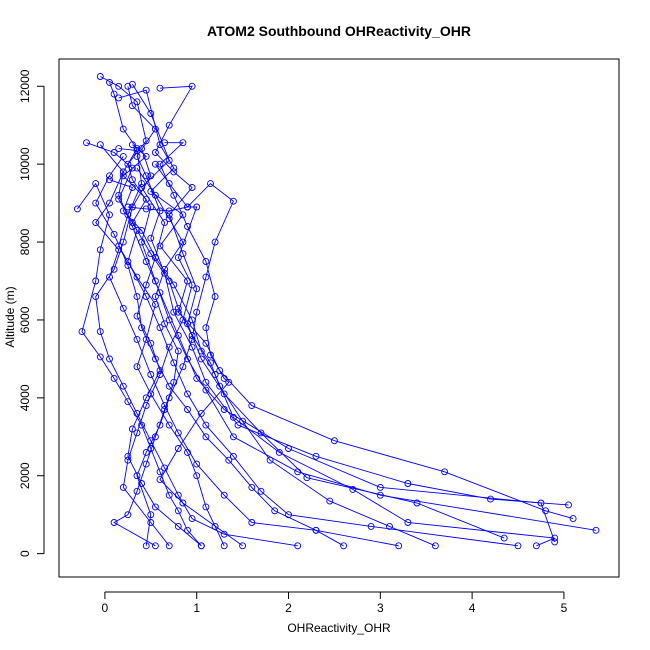 The image size is (650, 650). I want to click on y-tick-label: 2000, so click(25, 475).